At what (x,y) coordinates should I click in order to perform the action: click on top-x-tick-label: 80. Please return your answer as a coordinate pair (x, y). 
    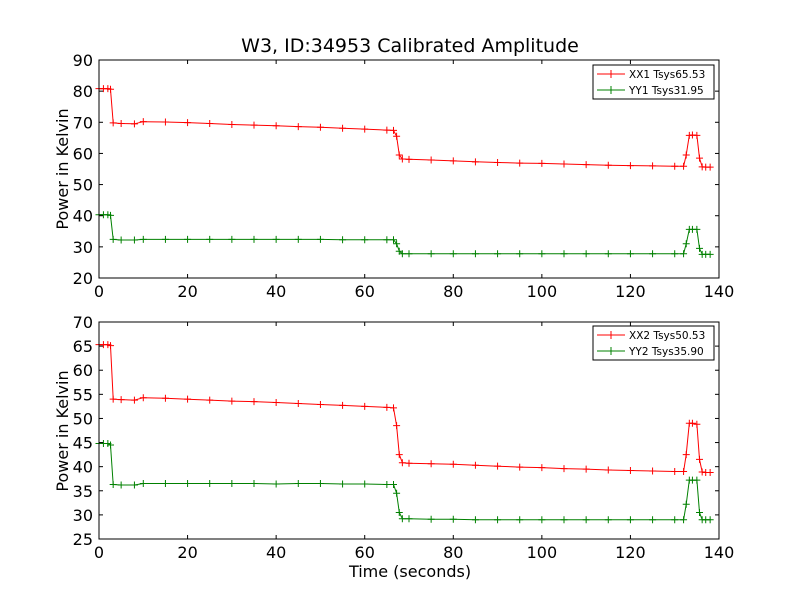
    Looking at the image, I should click on (453, 291).